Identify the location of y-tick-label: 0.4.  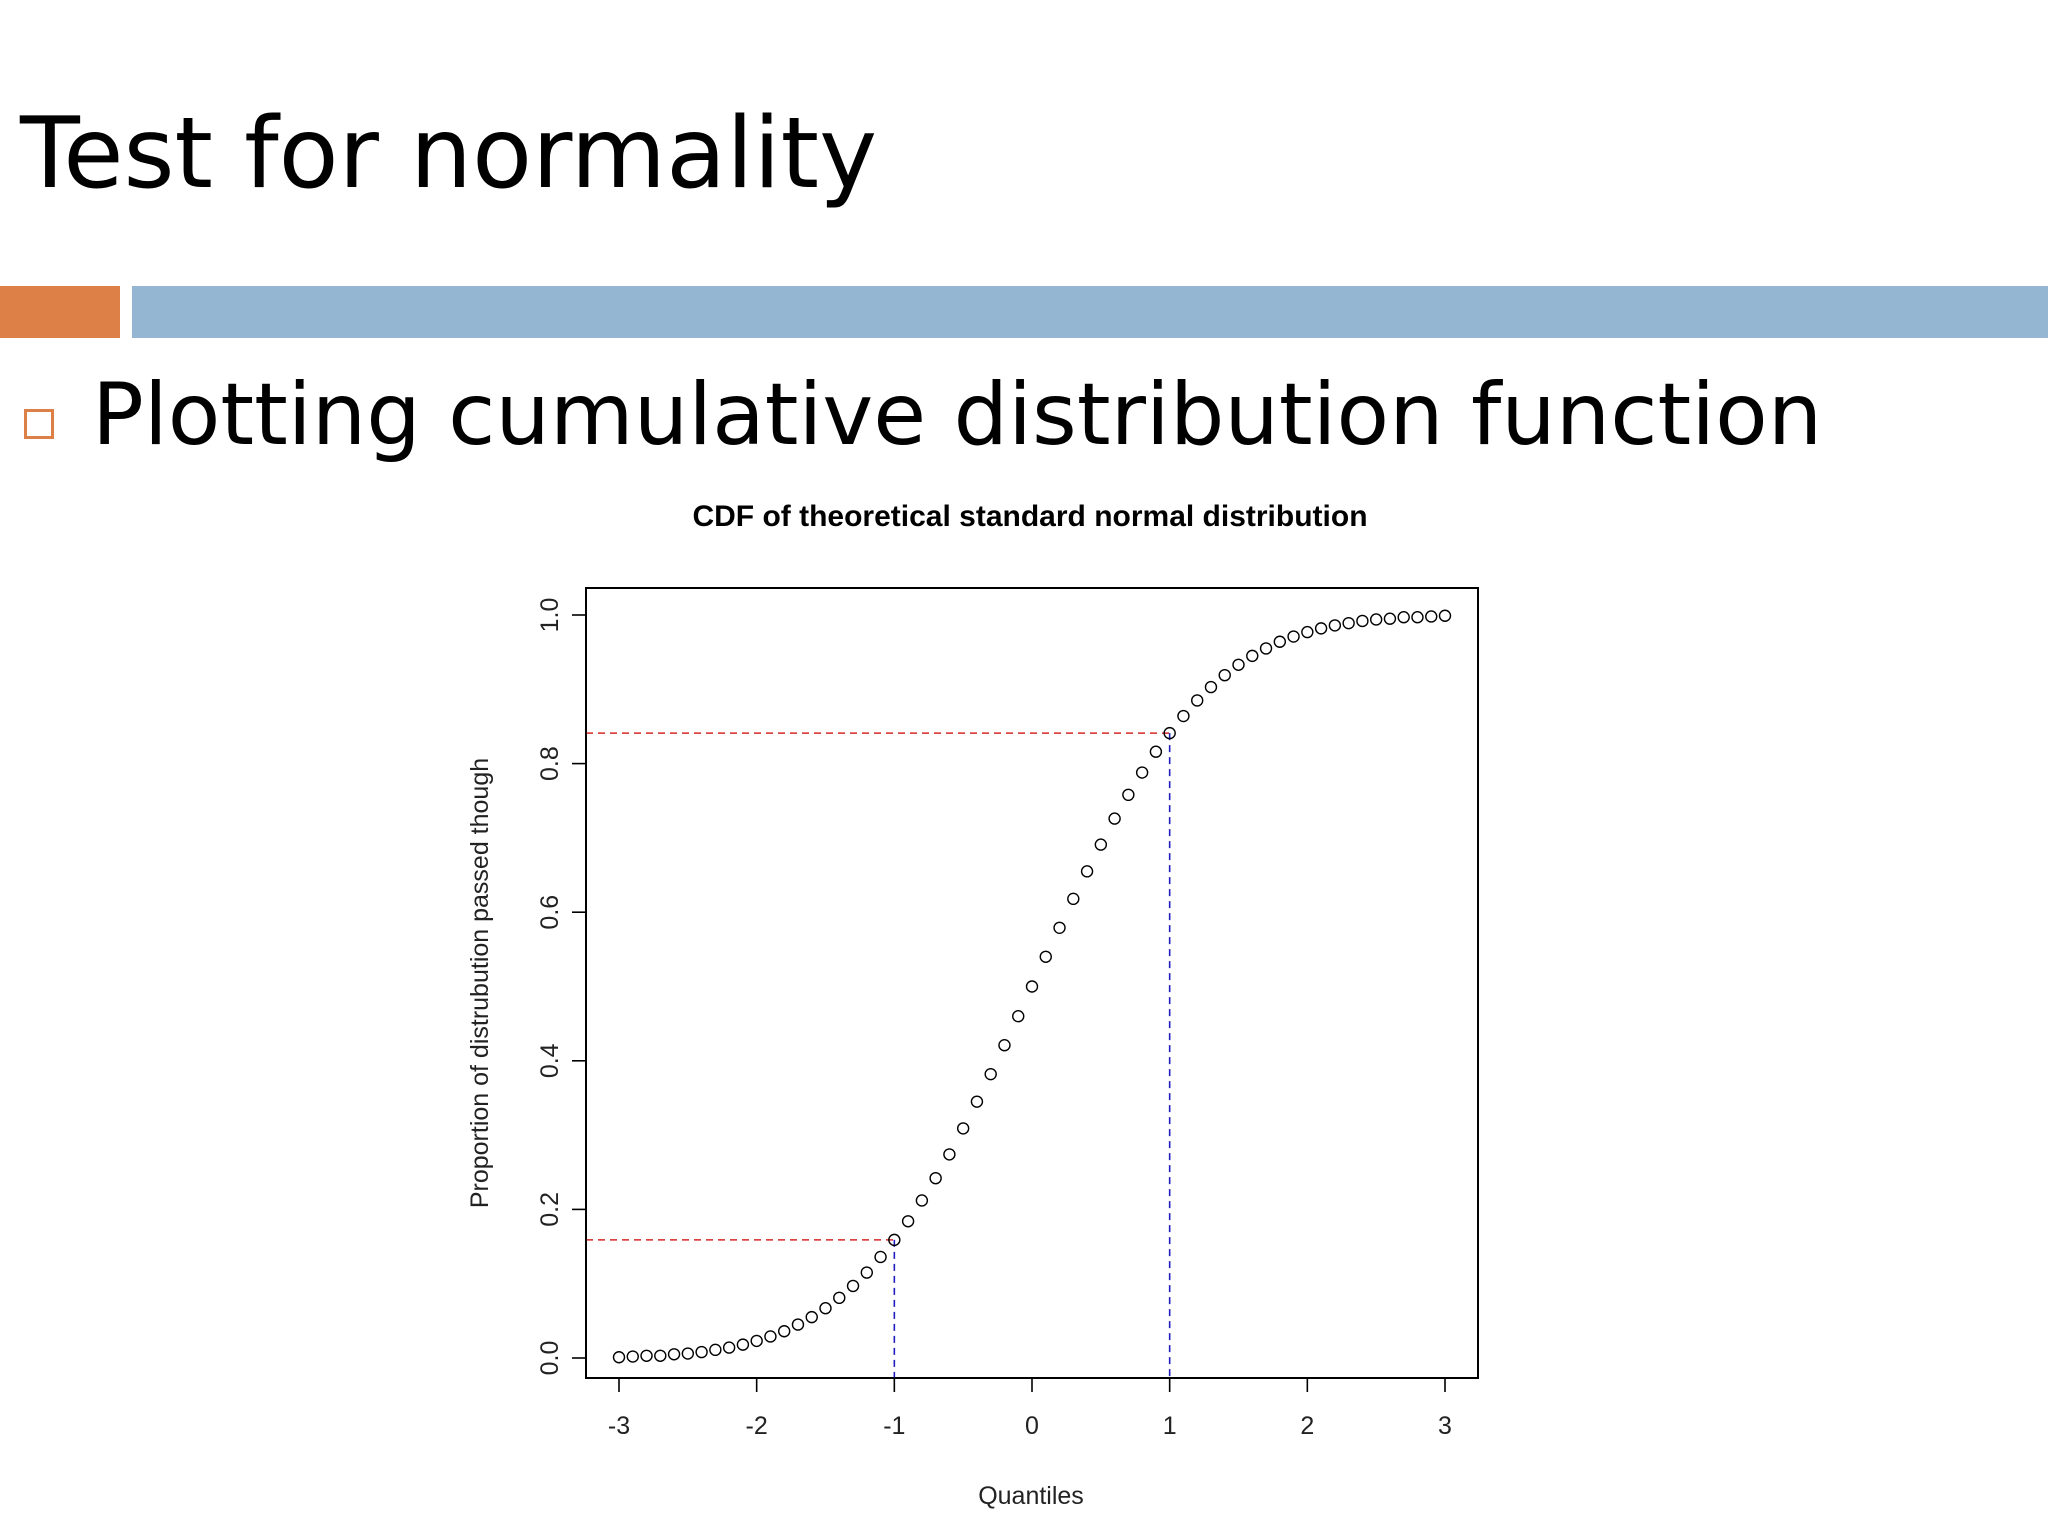
(550, 1060).